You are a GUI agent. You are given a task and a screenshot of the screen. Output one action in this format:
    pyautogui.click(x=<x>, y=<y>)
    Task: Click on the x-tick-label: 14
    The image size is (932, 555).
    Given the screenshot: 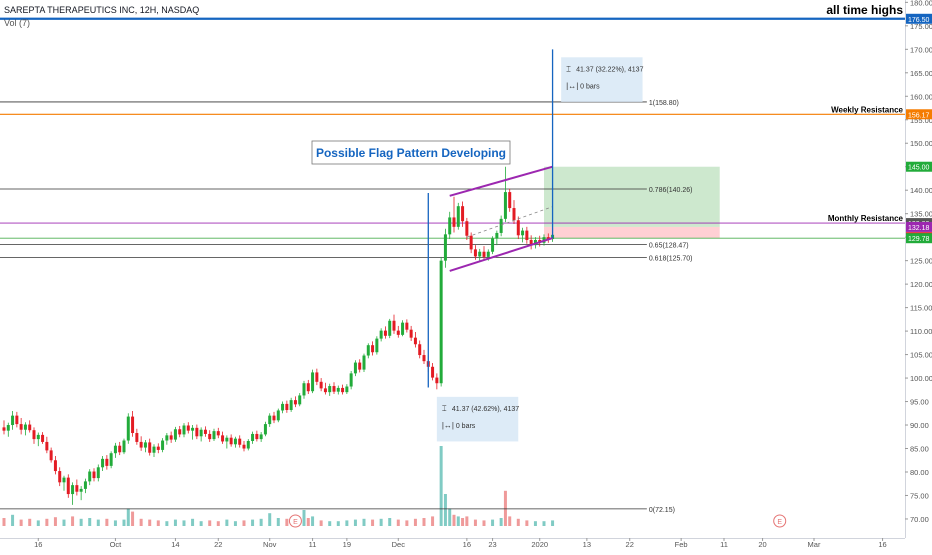 What is the action you would take?
    pyautogui.click(x=175, y=544)
    